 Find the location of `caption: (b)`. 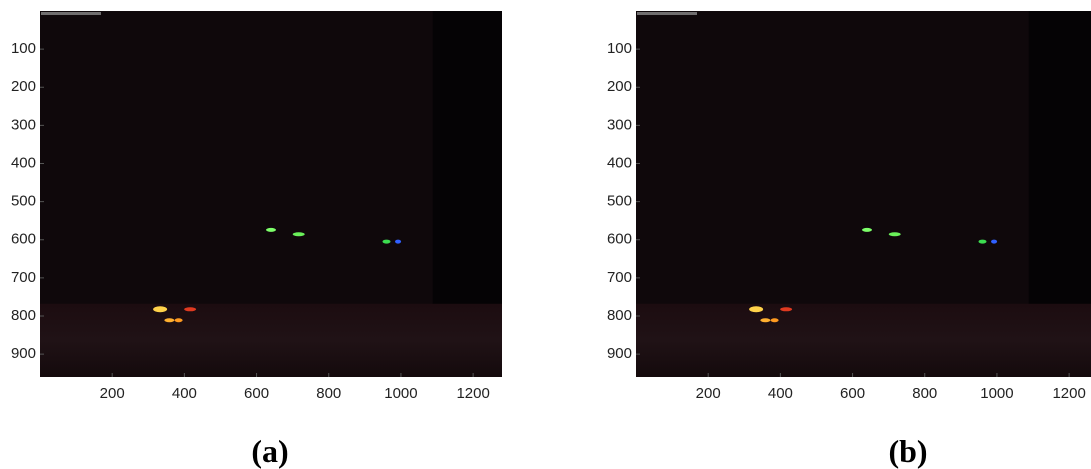

caption: (b) is located at coordinates (907, 451).